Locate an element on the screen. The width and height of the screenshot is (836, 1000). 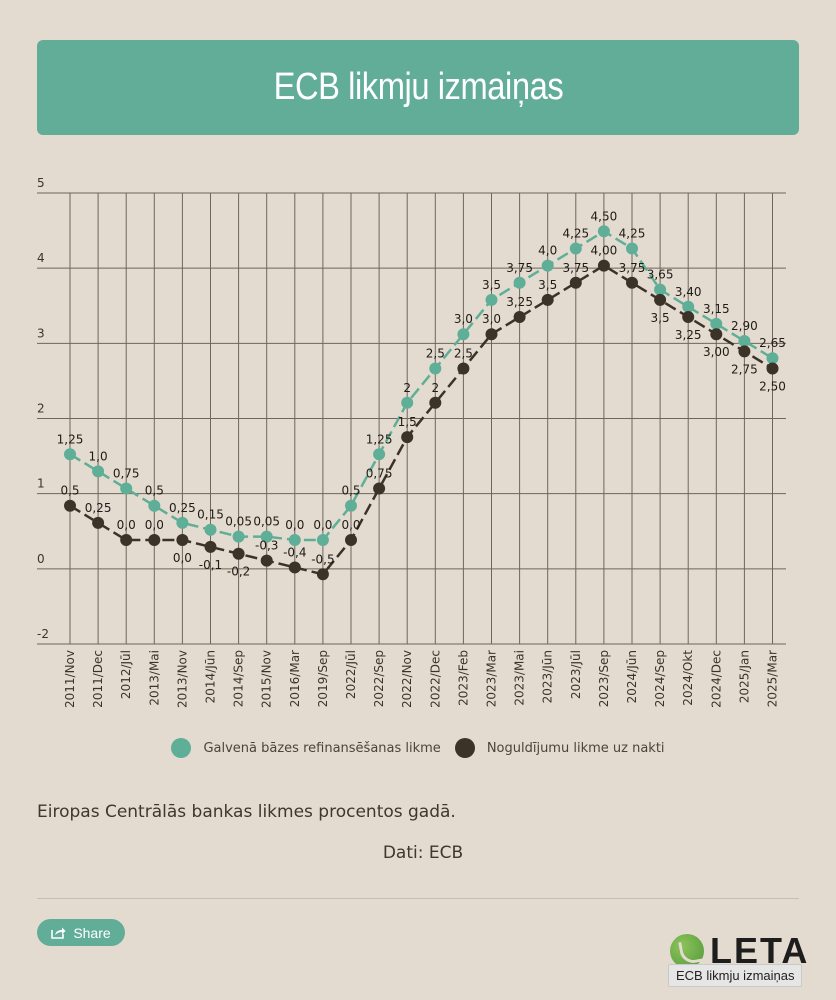
legend-item-refinancing: Galvenā bāzes refinansēšanas likme is located at coordinates (306, 748).